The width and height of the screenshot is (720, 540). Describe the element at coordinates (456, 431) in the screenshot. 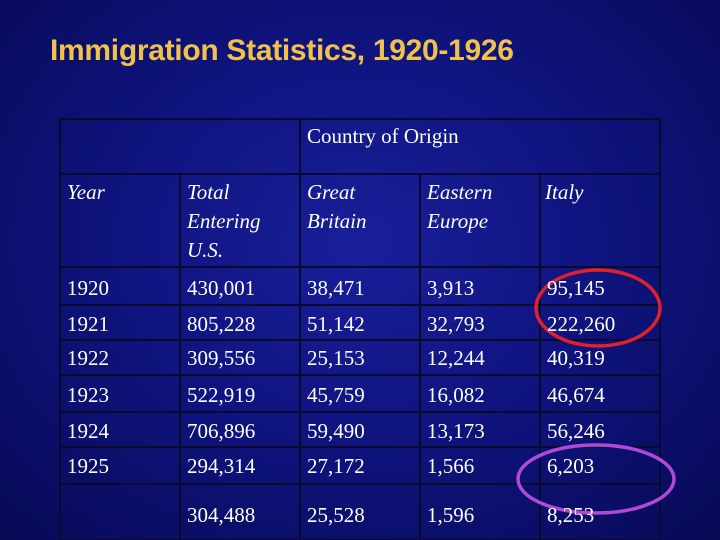

I see `cell-eastern-europe: 13,173` at that location.